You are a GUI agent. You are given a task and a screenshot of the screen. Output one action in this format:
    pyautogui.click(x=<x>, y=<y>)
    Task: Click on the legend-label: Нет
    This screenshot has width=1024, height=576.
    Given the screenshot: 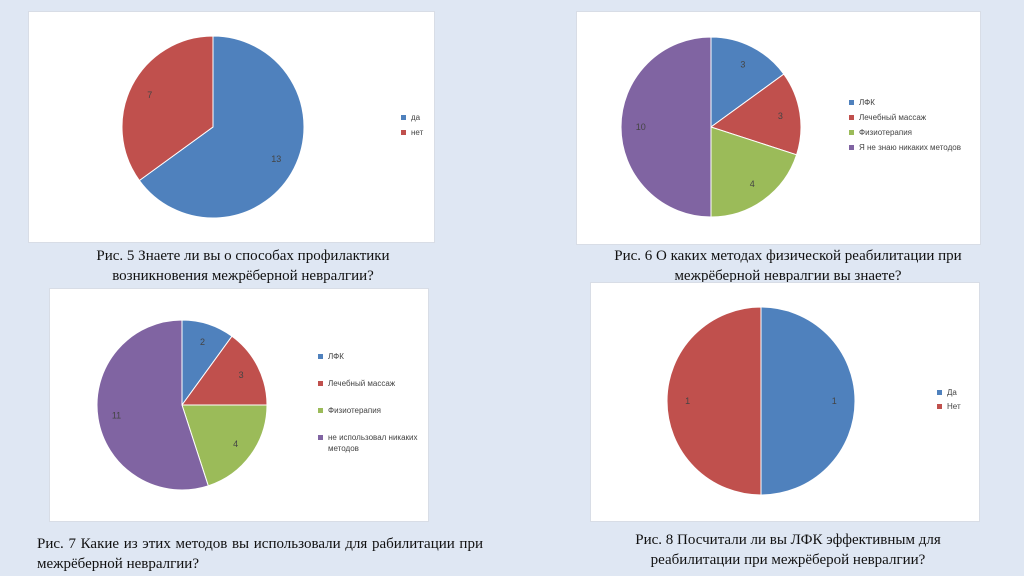 What is the action you would take?
    pyautogui.click(x=954, y=406)
    